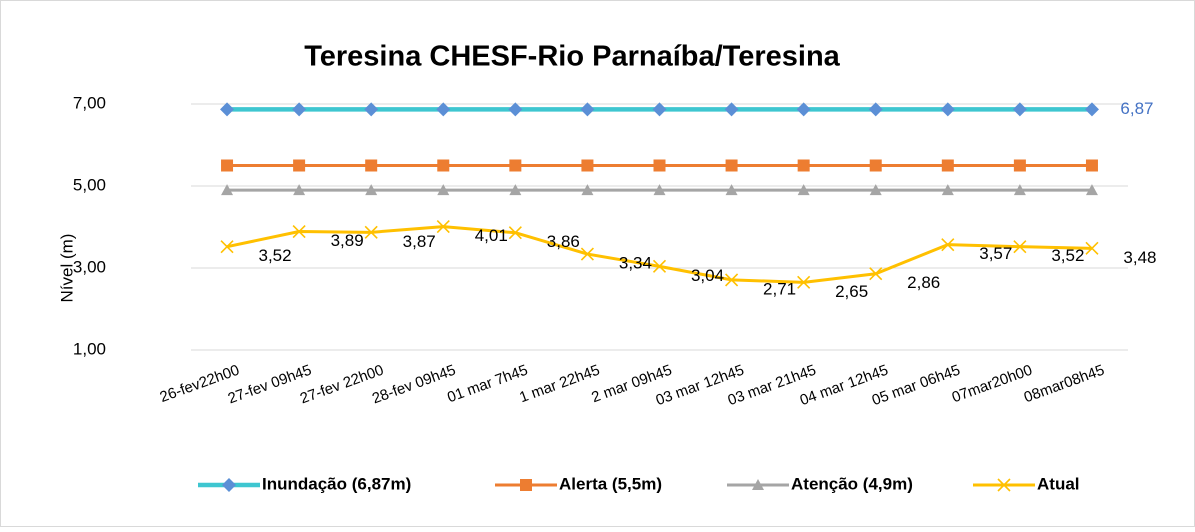  Describe the element at coordinates (851, 291) in the screenshot. I see `data-label: 2,65` at that location.